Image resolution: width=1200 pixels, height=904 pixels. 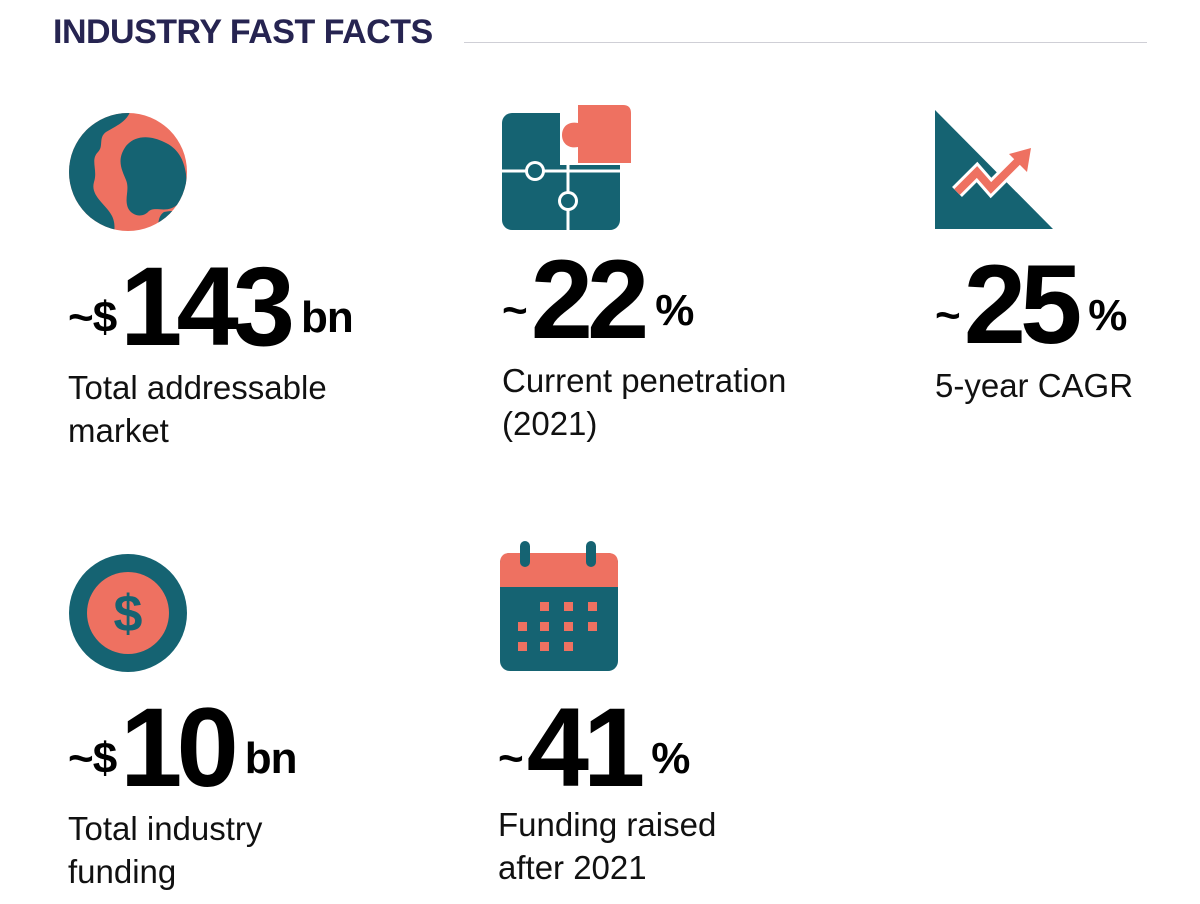 What do you see at coordinates (550, 423) in the screenshot?
I see `stat-label-line: (2021)` at bounding box center [550, 423].